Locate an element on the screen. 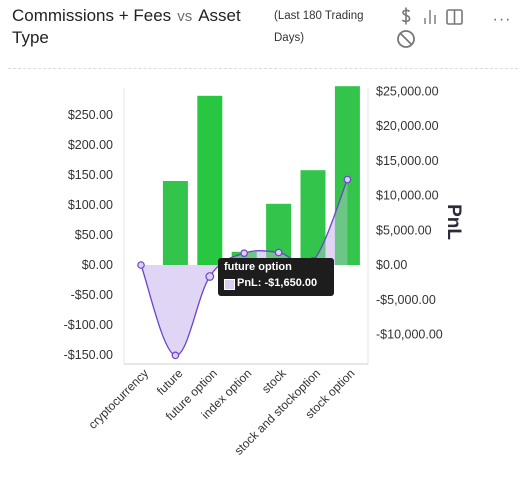 Image resolution: width=526 pixels, height=491 pixels. left-tick-label: $50.00 is located at coordinates (94, 235).